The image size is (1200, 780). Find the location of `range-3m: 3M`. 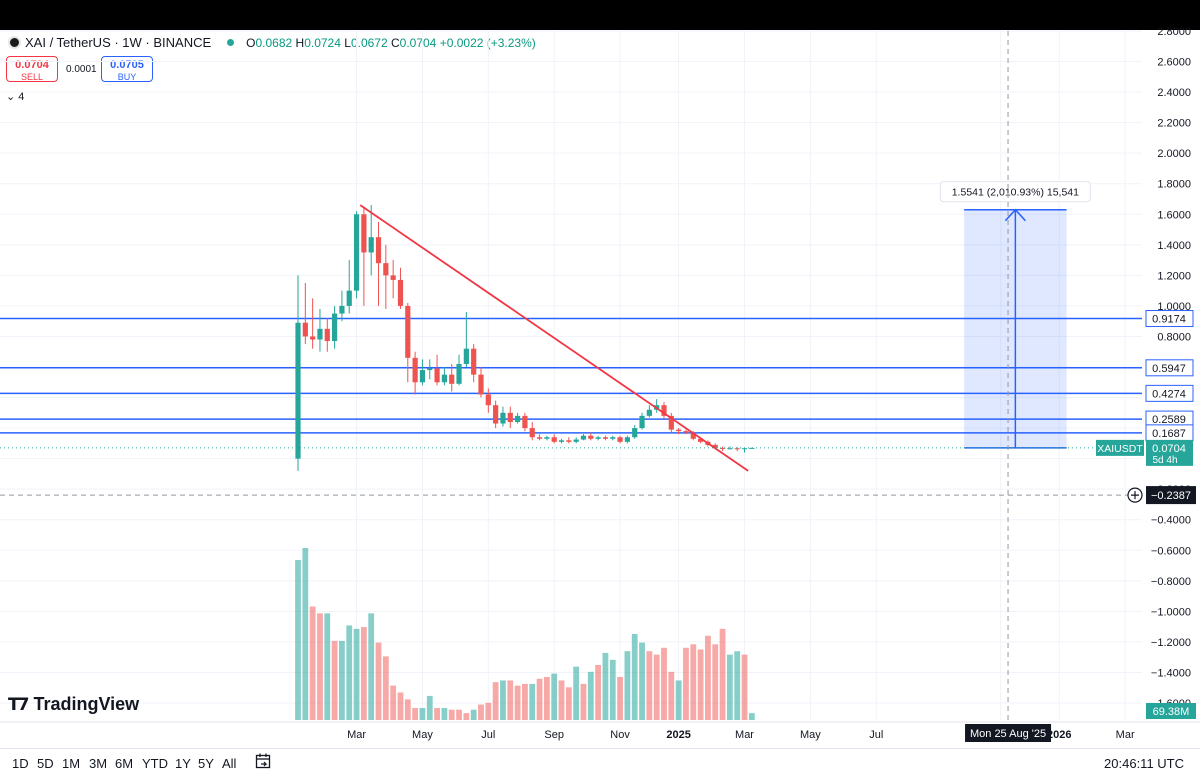

range-3m: 3M is located at coordinates (98, 763).